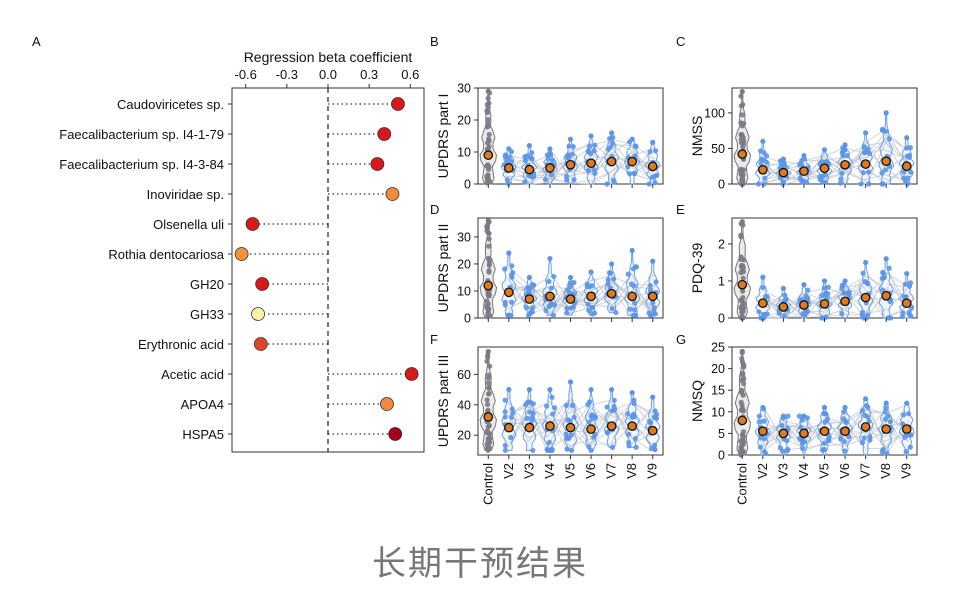  I want to click on x-tick-label: Control, so click(741, 484).